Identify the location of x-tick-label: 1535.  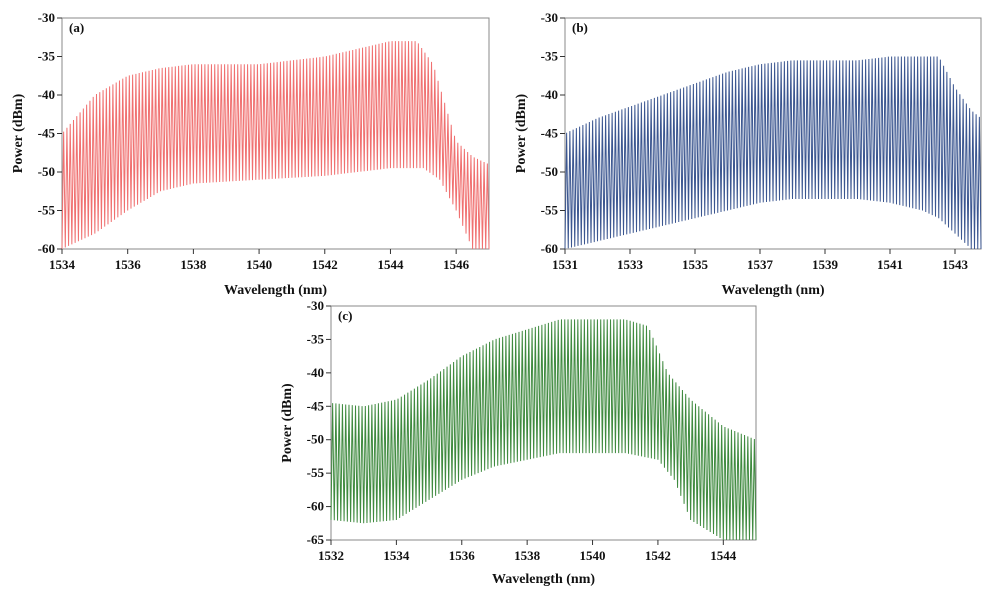
(695, 264).